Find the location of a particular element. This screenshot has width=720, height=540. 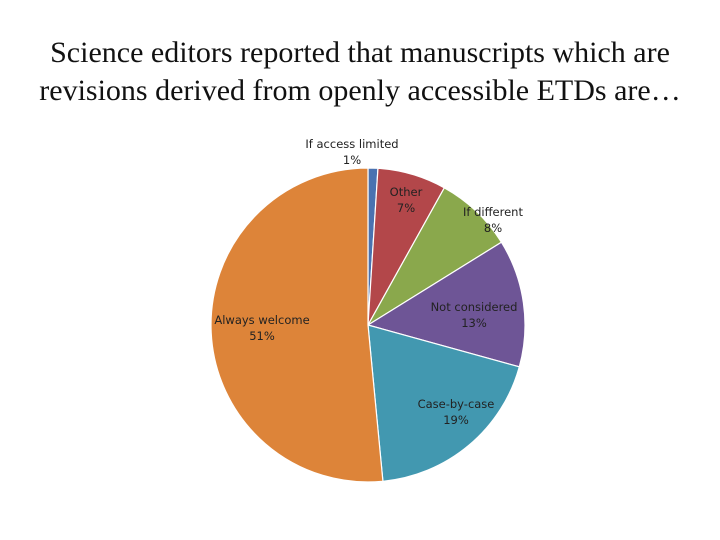

pie-label-value: 7% is located at coordinates (406, 208).